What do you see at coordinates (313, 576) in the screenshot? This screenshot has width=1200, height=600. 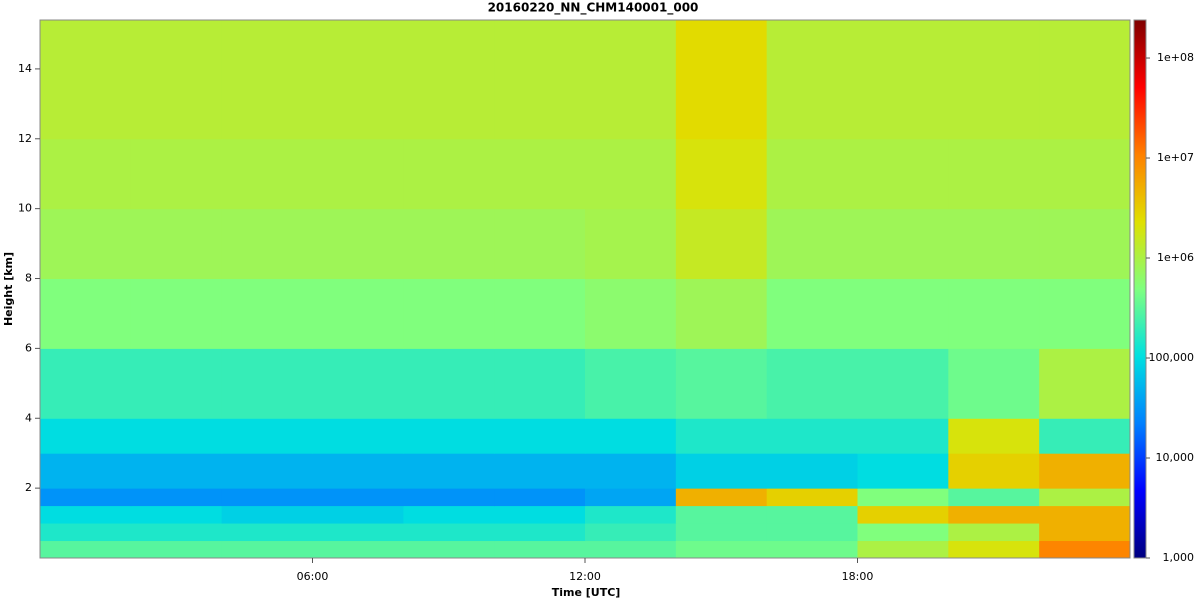 I see `x-tick-label: 06:00` at bounding box center [313, 576].